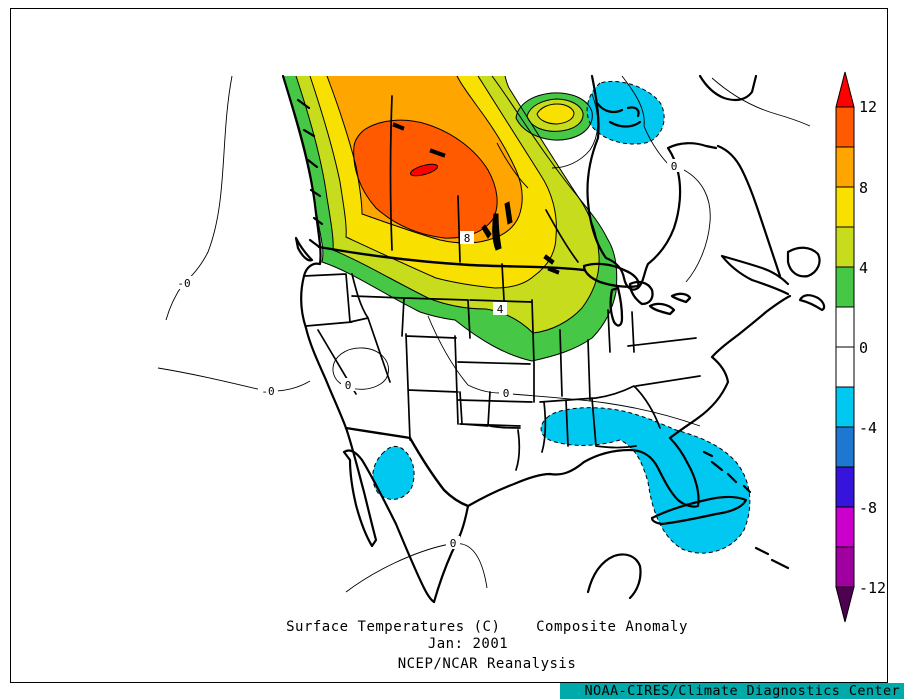 Image resolution: width=904 pixels, height=699 pixels. I want to click on colorbar-label: 0, so click(863, 348).